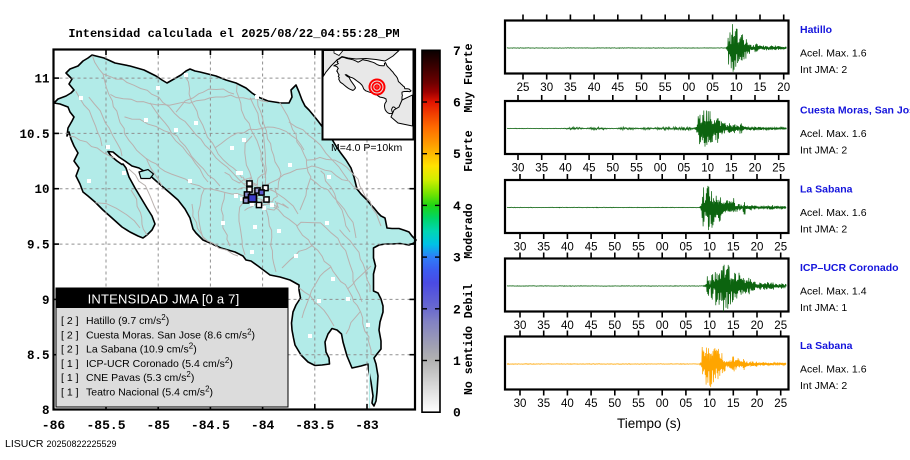 This screenshot has width=910, height=460. What do you see at coordinates (469, 301) in the screenshot?
I see `svg-text: Debil` at bounding box center [469, 301].